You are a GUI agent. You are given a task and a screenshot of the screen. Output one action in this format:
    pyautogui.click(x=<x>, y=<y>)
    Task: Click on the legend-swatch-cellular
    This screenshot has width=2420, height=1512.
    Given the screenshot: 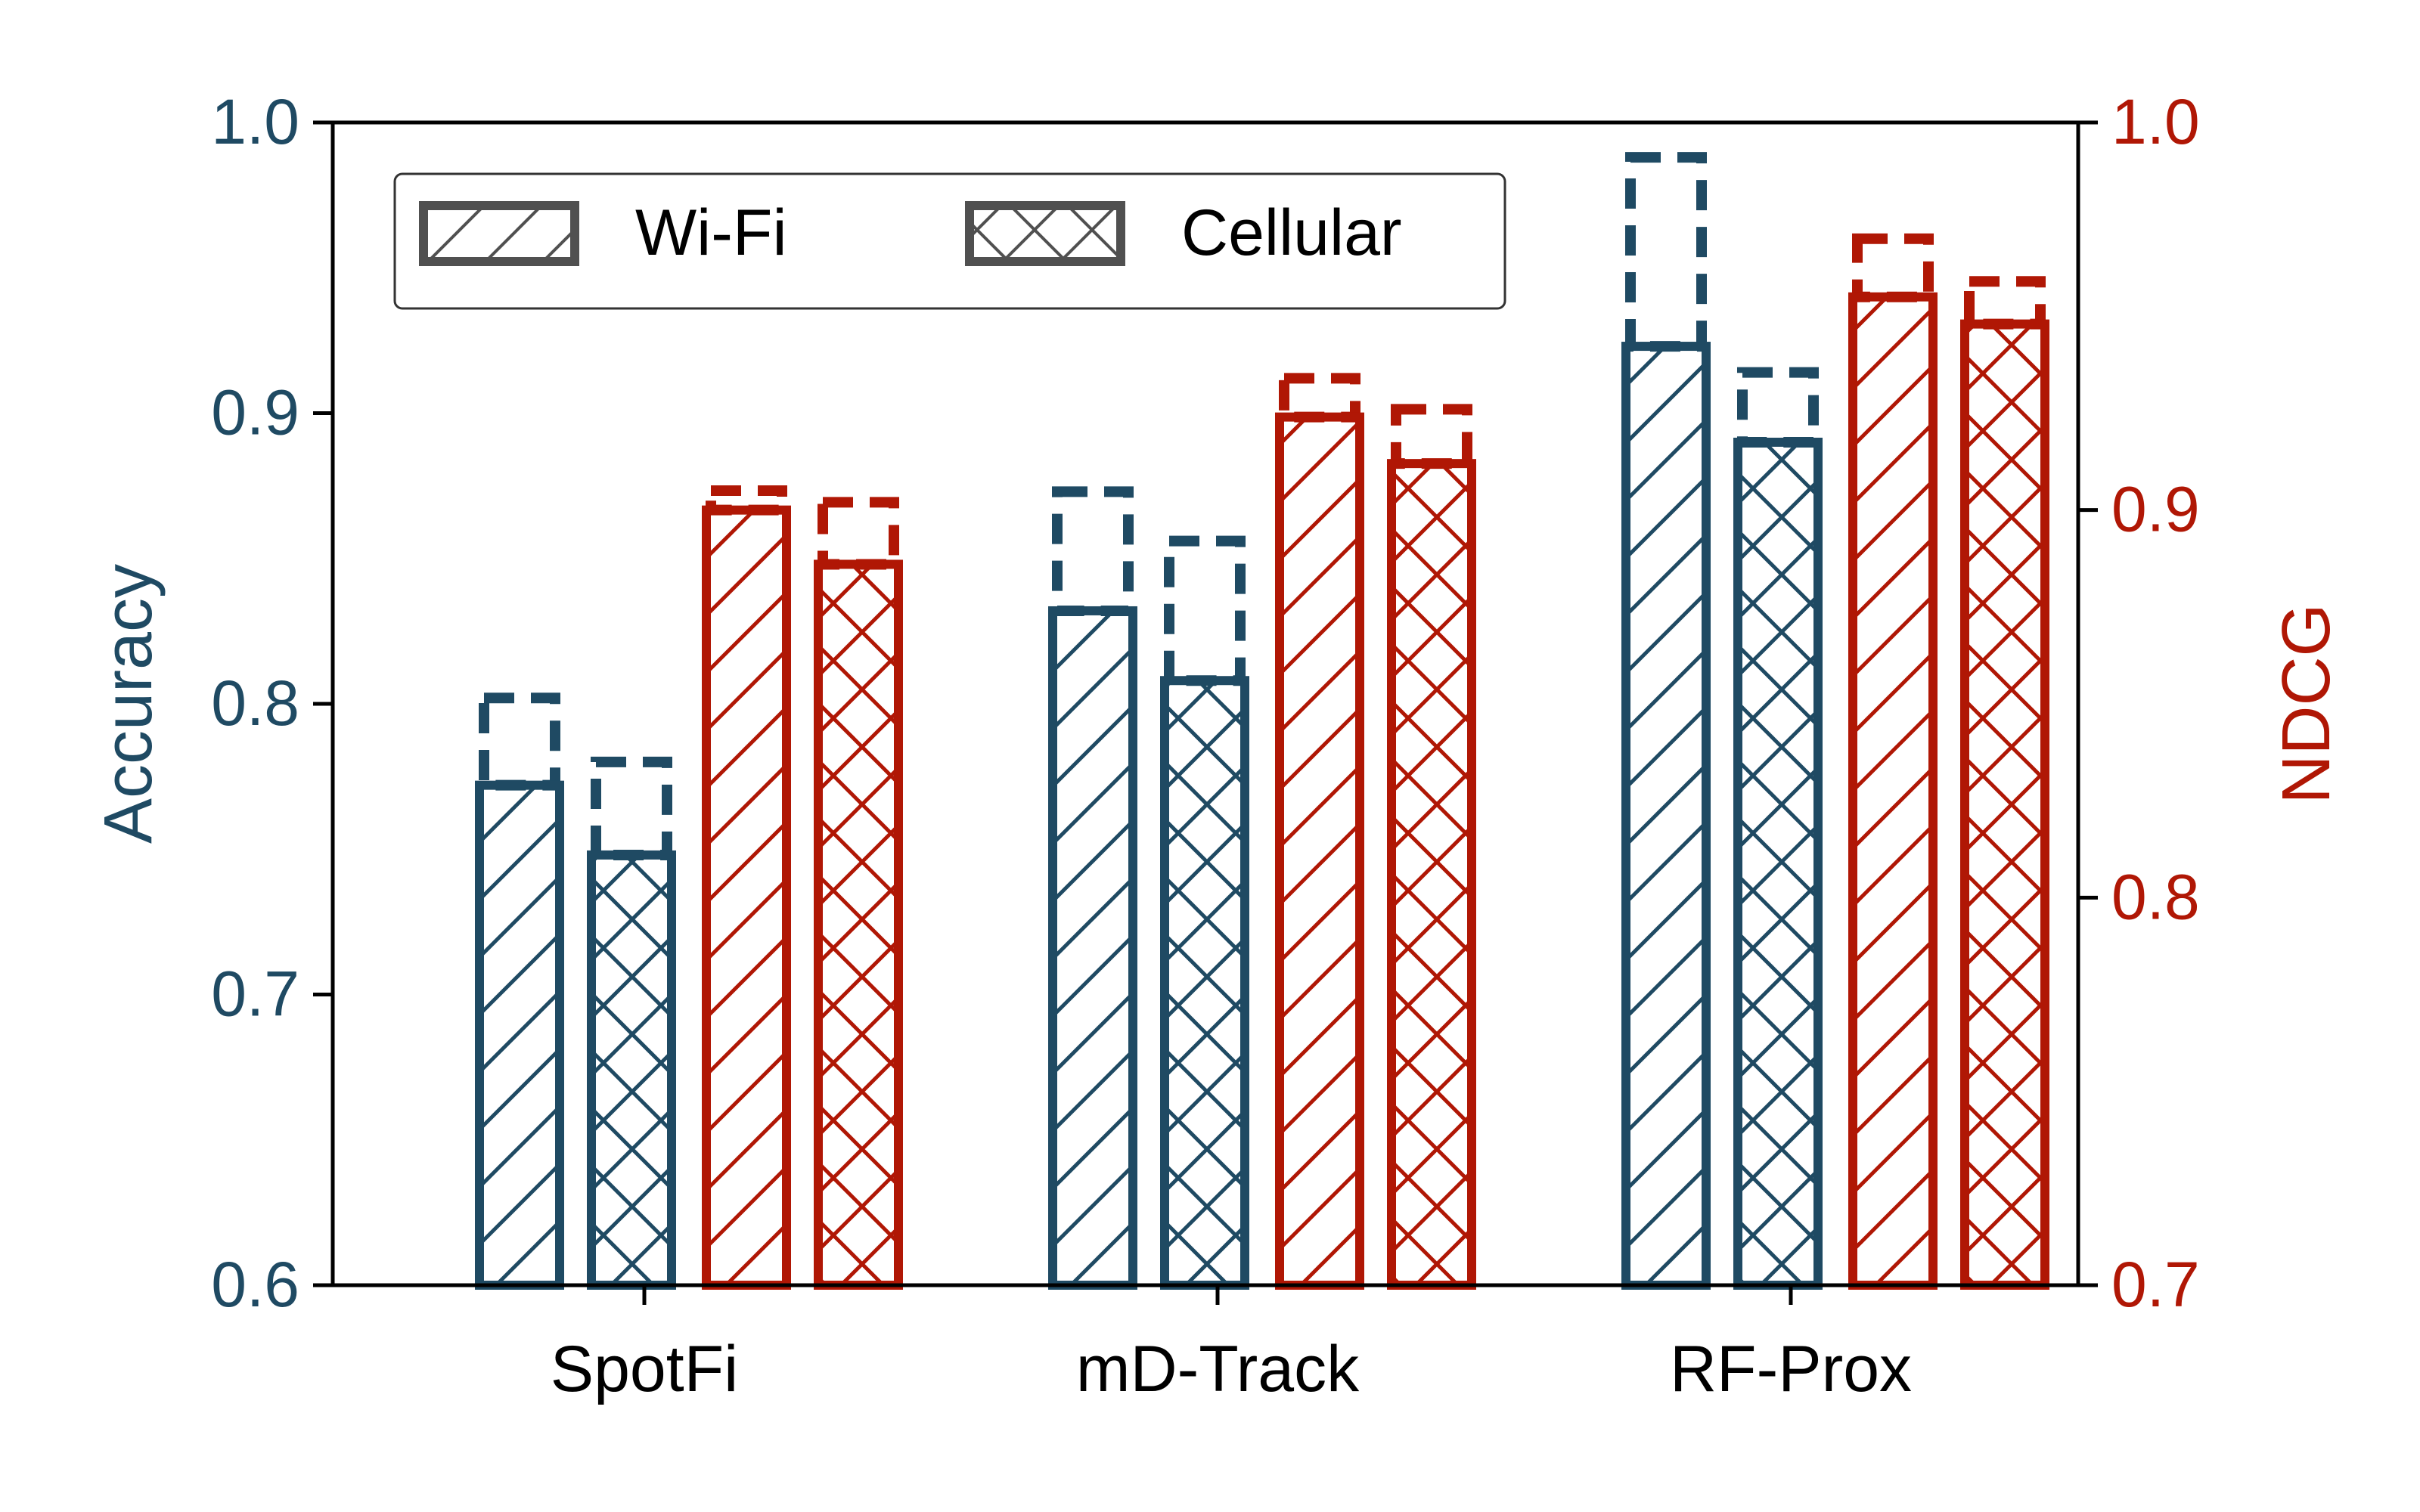 What is the action you would take?
    pyautogui.click(x=1045, y=233)
    